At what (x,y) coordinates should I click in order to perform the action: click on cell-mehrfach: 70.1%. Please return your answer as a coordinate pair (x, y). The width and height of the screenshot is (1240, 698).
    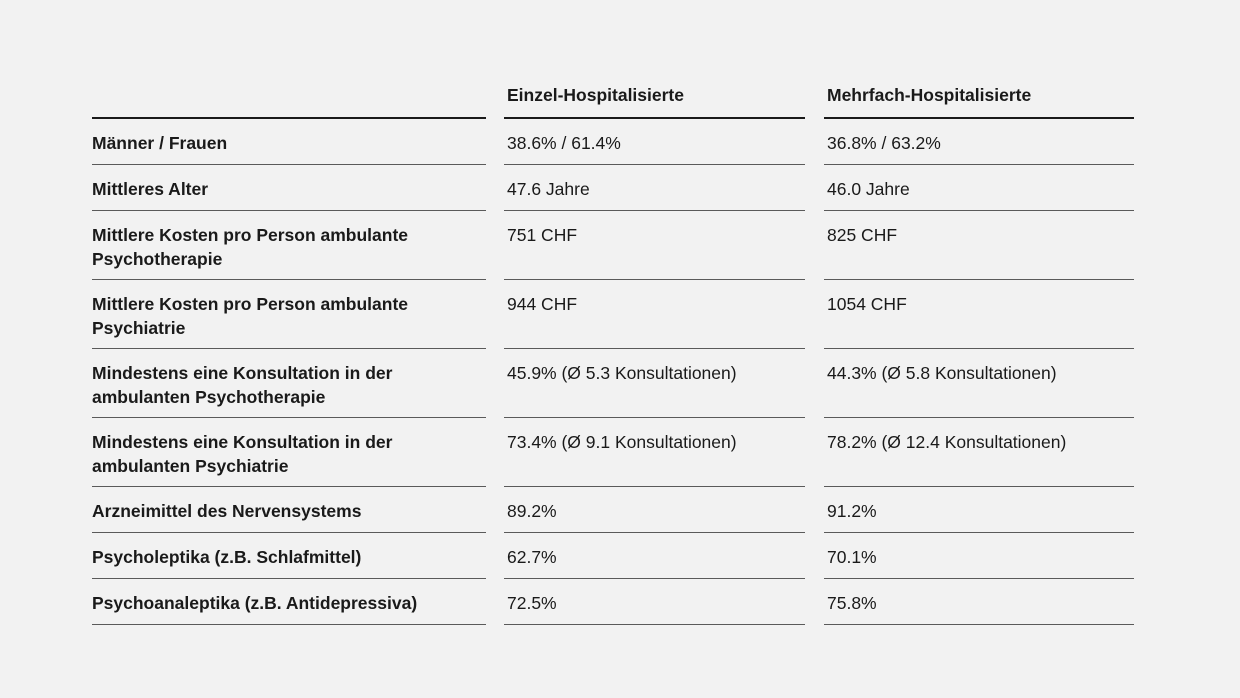
    Looking at the image, I should click on (979, 556).